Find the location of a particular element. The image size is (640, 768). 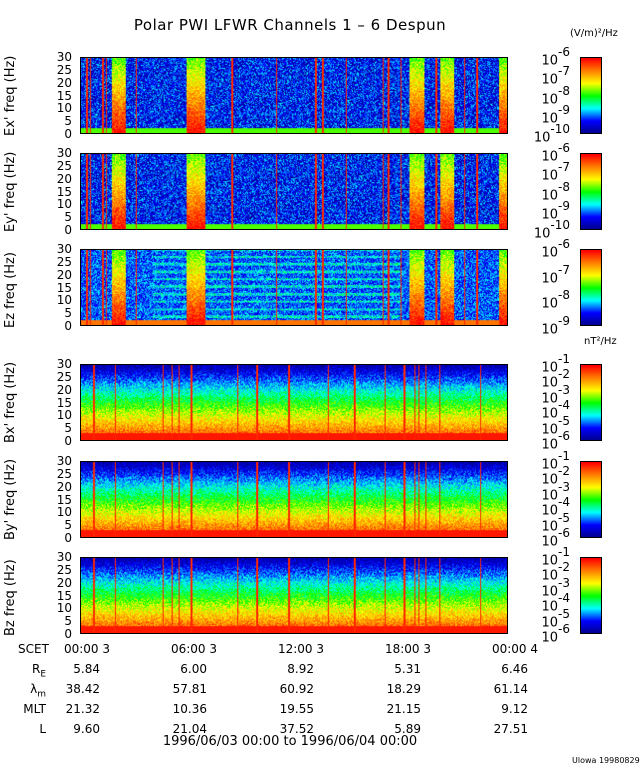

ephemeris-value: 57.81 is located at coordinates (189, 689).